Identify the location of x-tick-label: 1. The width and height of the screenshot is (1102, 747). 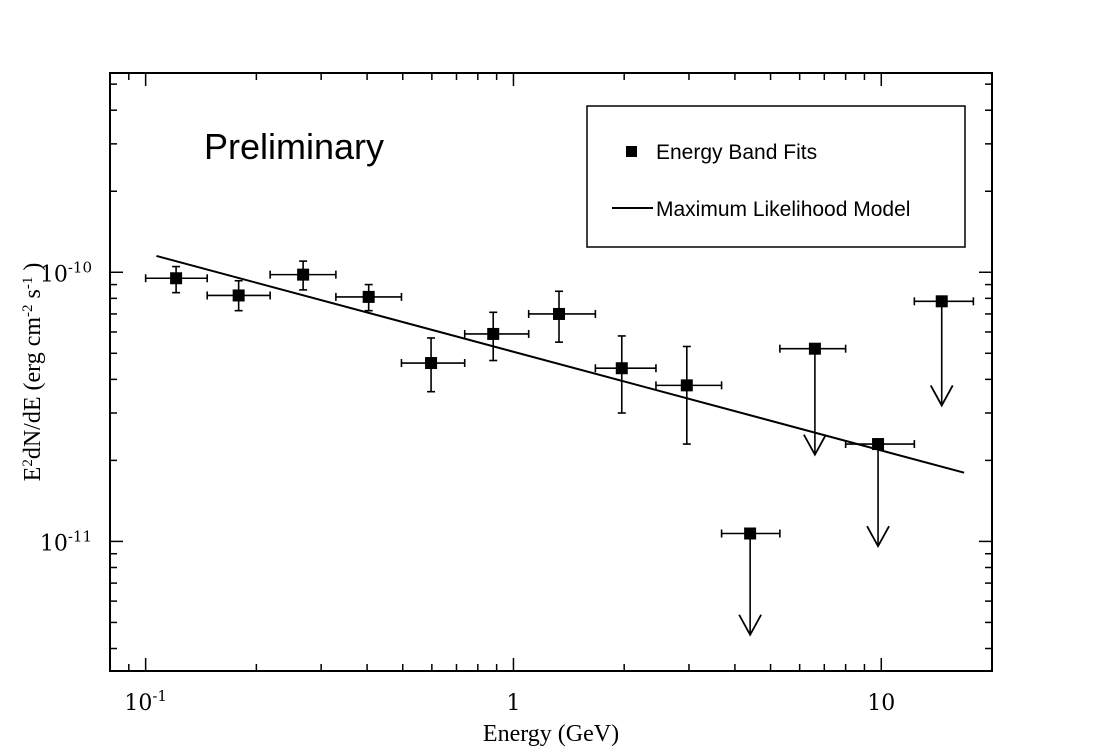
(513, 703).